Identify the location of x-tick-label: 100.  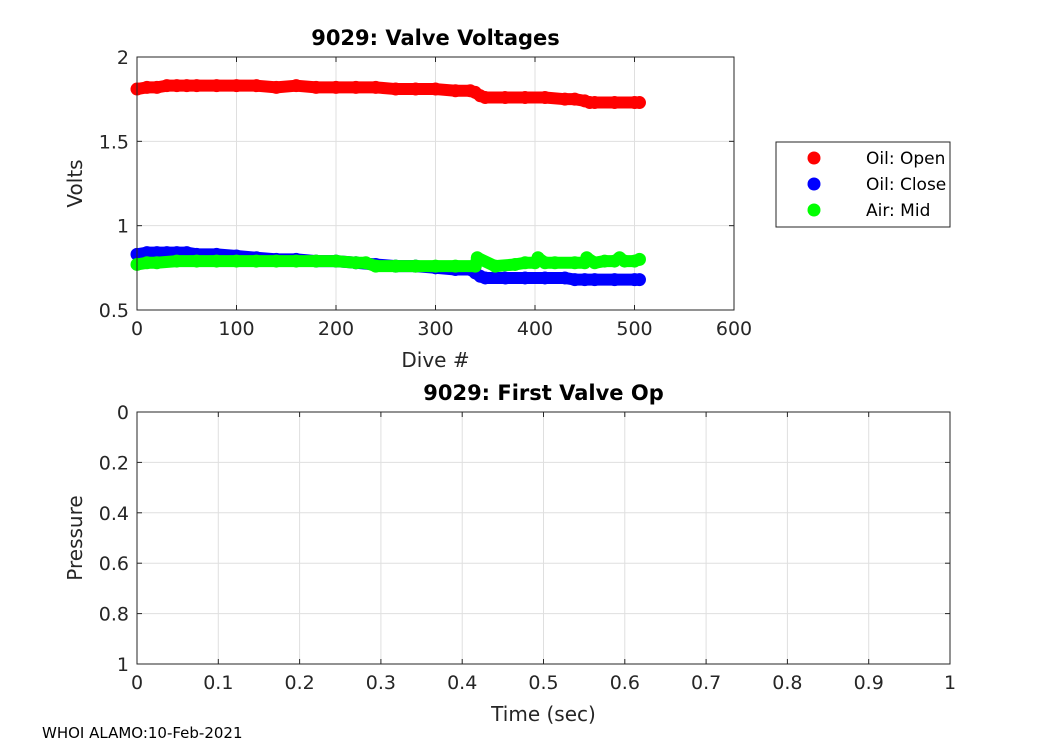
(236, 329).